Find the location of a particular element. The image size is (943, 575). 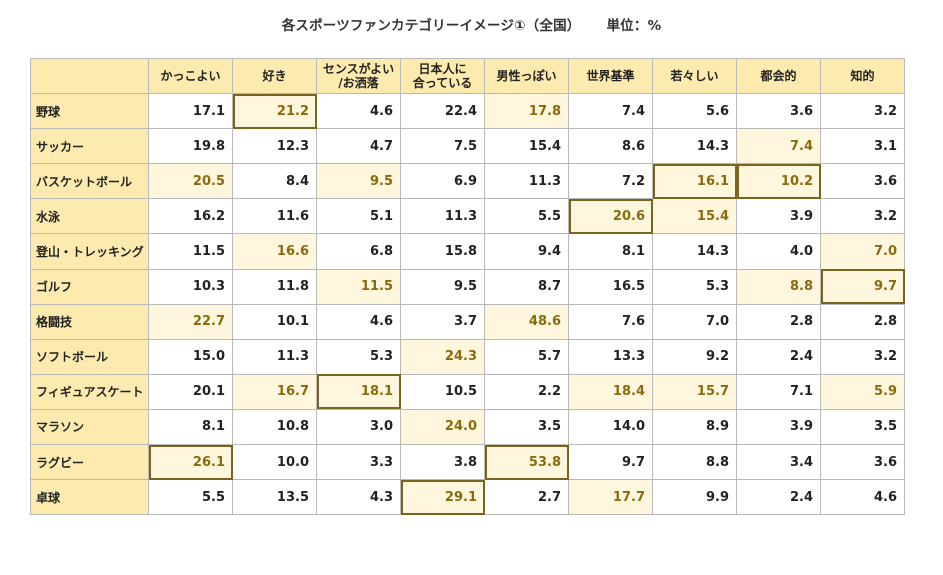

row-label: フィギュアスケート is located at coordinates (89, 391).